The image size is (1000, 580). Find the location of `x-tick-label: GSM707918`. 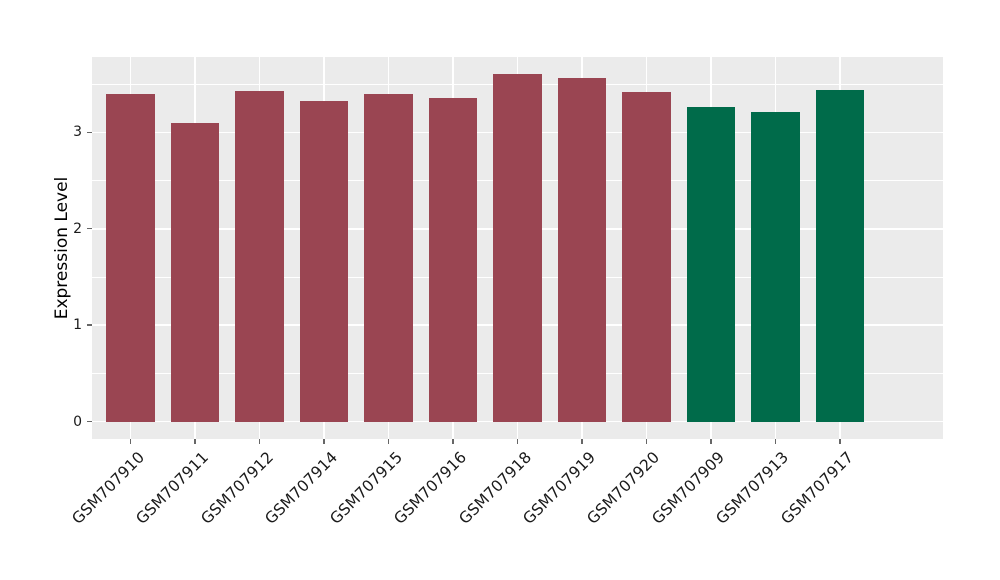

x-tick-label: GSM707918 is located at coordinates (495, 488).